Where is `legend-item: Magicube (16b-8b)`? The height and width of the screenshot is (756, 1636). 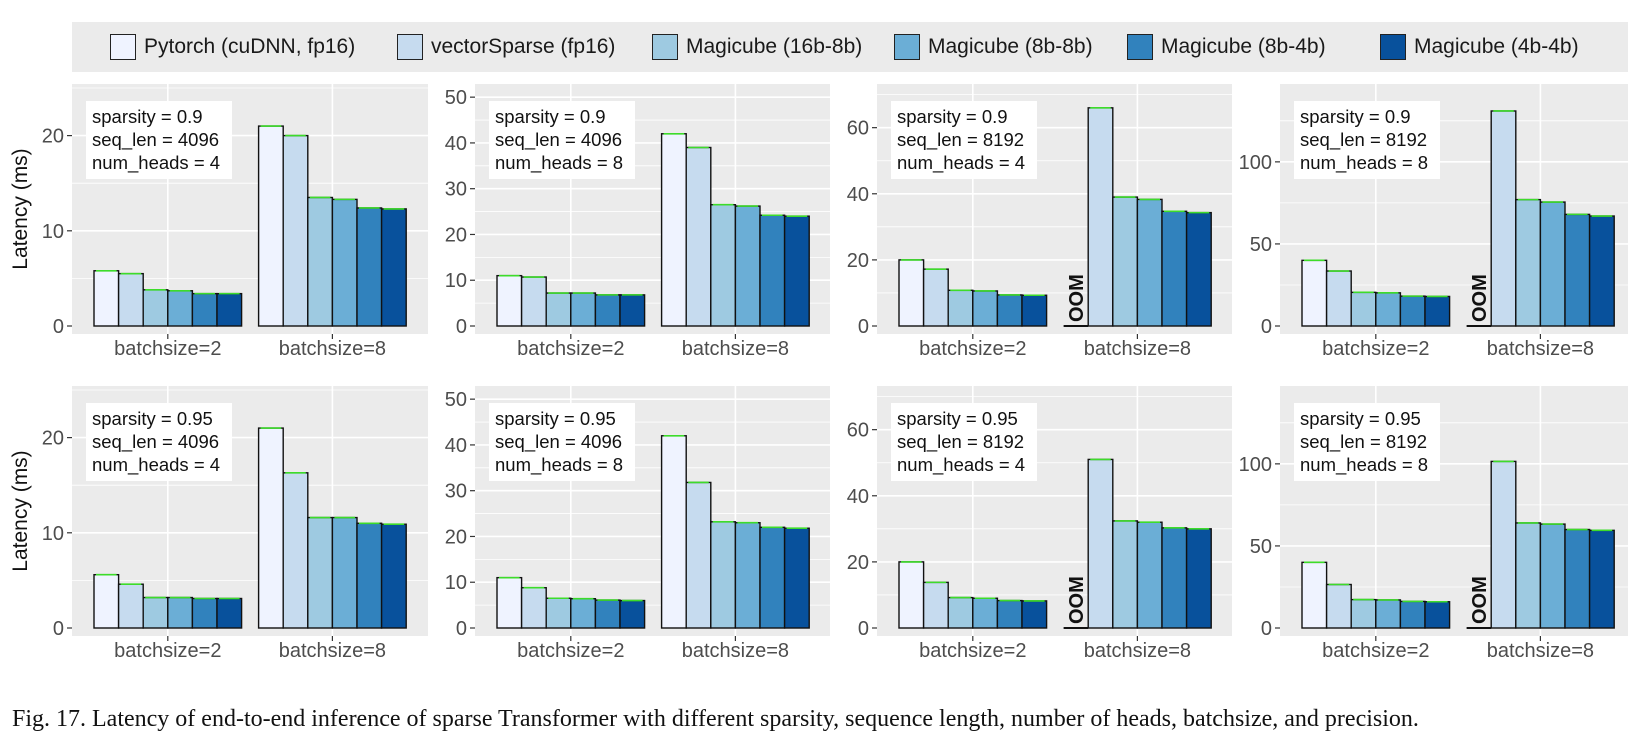
legend-item: Magicube (16b-8b) is located at coordinates (757, 47).